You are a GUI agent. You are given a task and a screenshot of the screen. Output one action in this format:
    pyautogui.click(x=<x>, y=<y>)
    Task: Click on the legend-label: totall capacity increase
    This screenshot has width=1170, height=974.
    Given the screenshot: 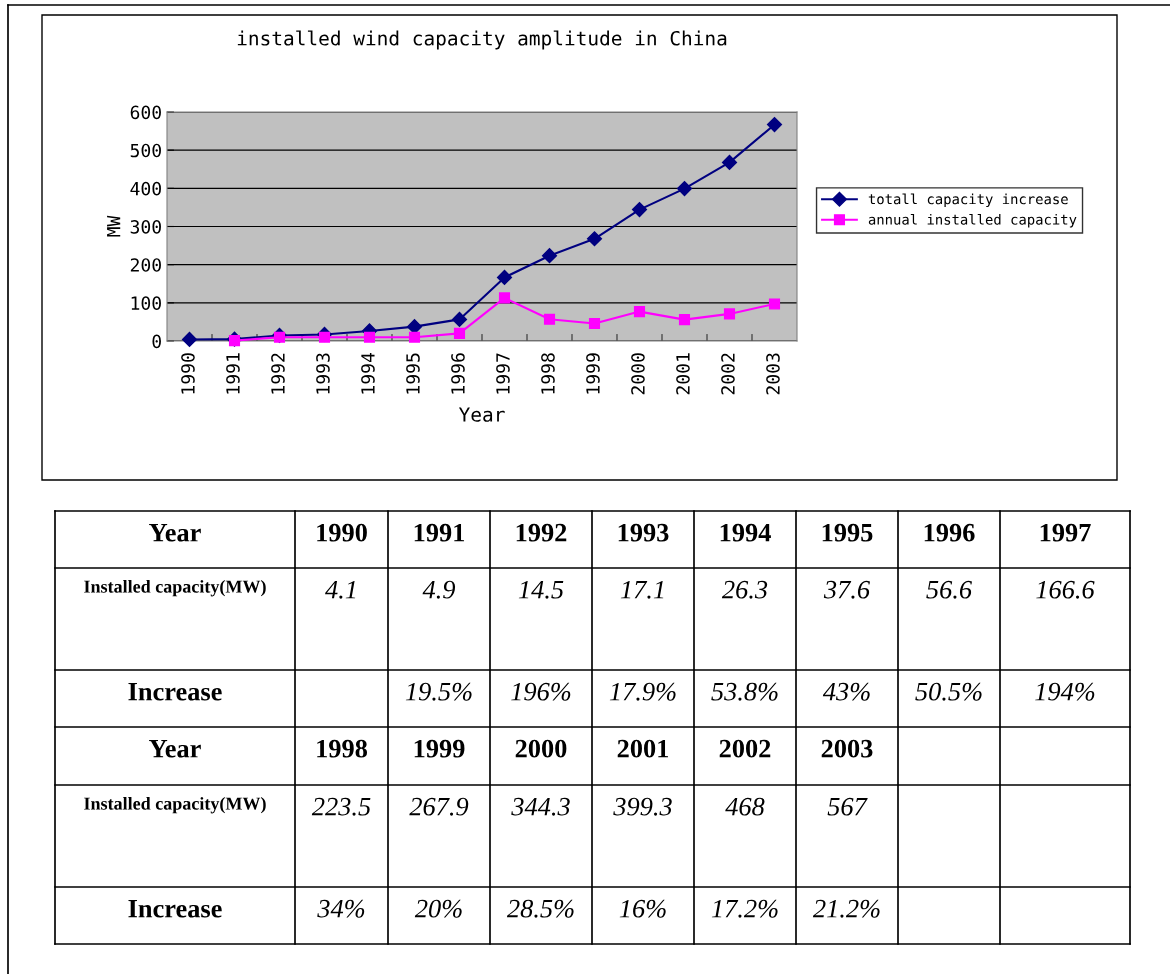 What is the action you would take?
    pyautogui.click(x=968, y=200)
    